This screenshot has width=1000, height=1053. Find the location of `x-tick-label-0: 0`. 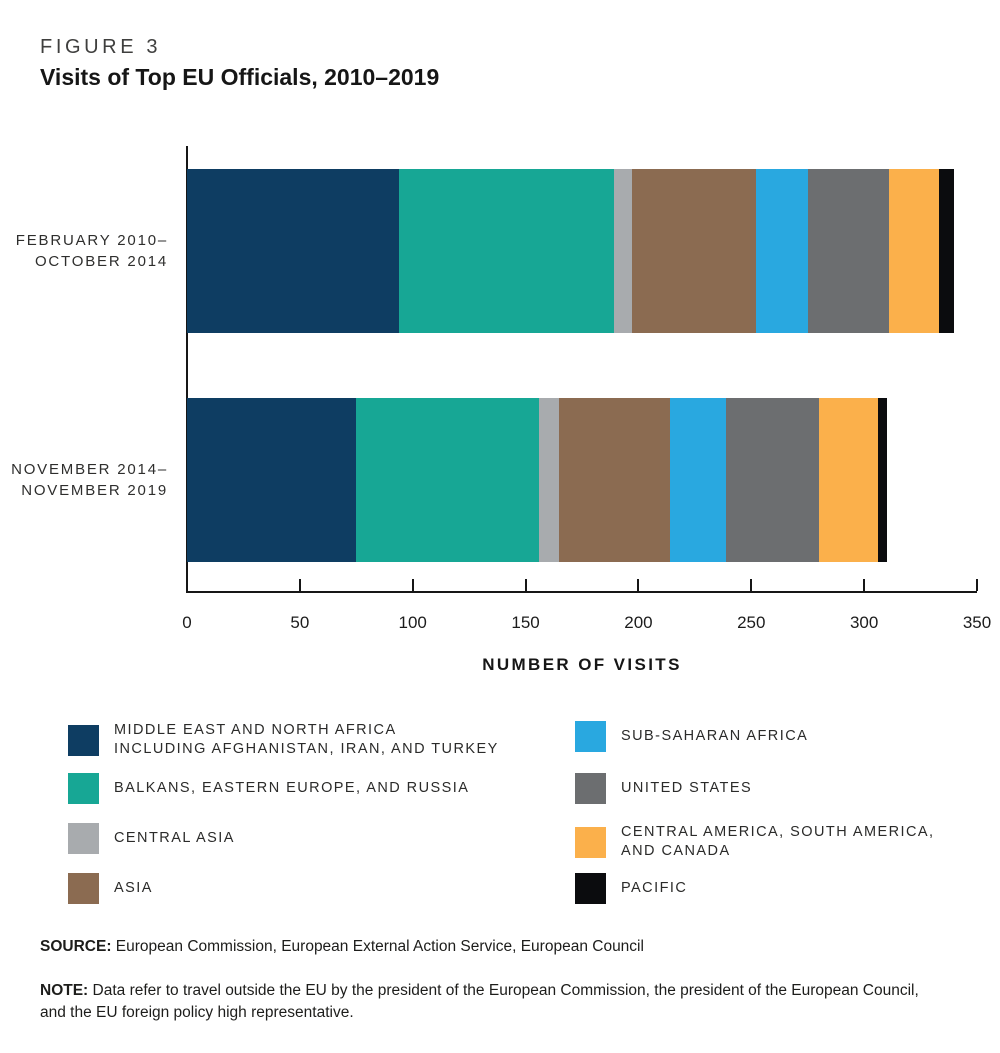

x-tick-label-0: 0 is located at coordinates (187, 622).